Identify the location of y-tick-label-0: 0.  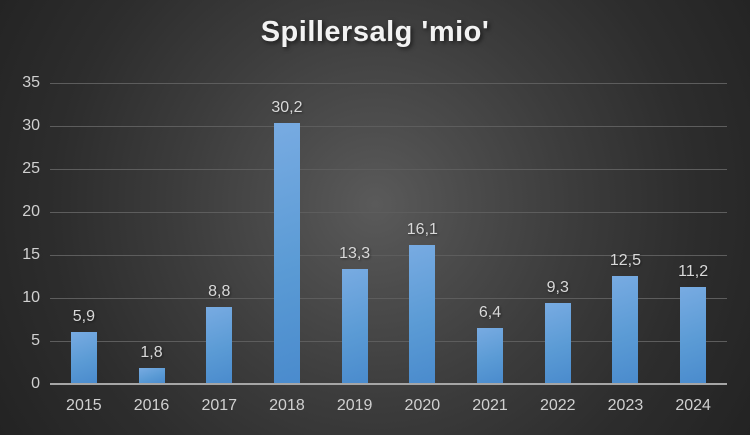
(35, 383).